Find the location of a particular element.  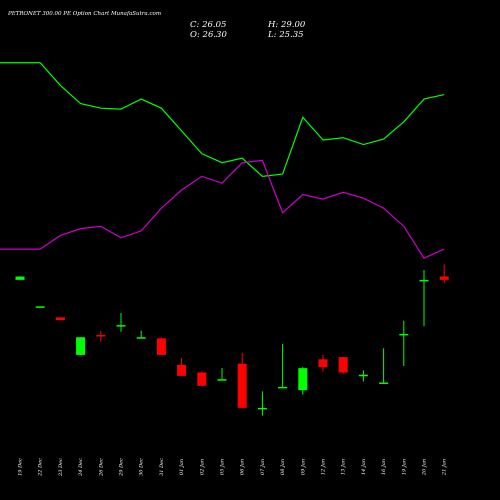

date-label: 01 Jan is located at coordinates (182, 467).